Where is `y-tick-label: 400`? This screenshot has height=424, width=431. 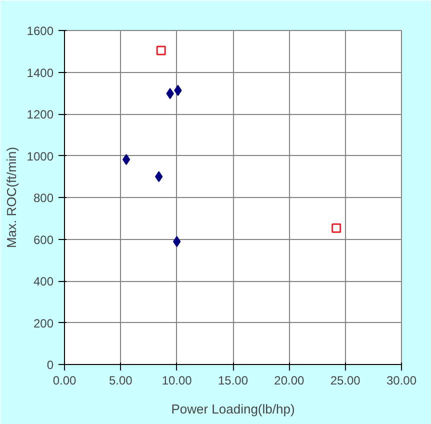
y-tick-label: 400 is located at coordinates (43, 281).